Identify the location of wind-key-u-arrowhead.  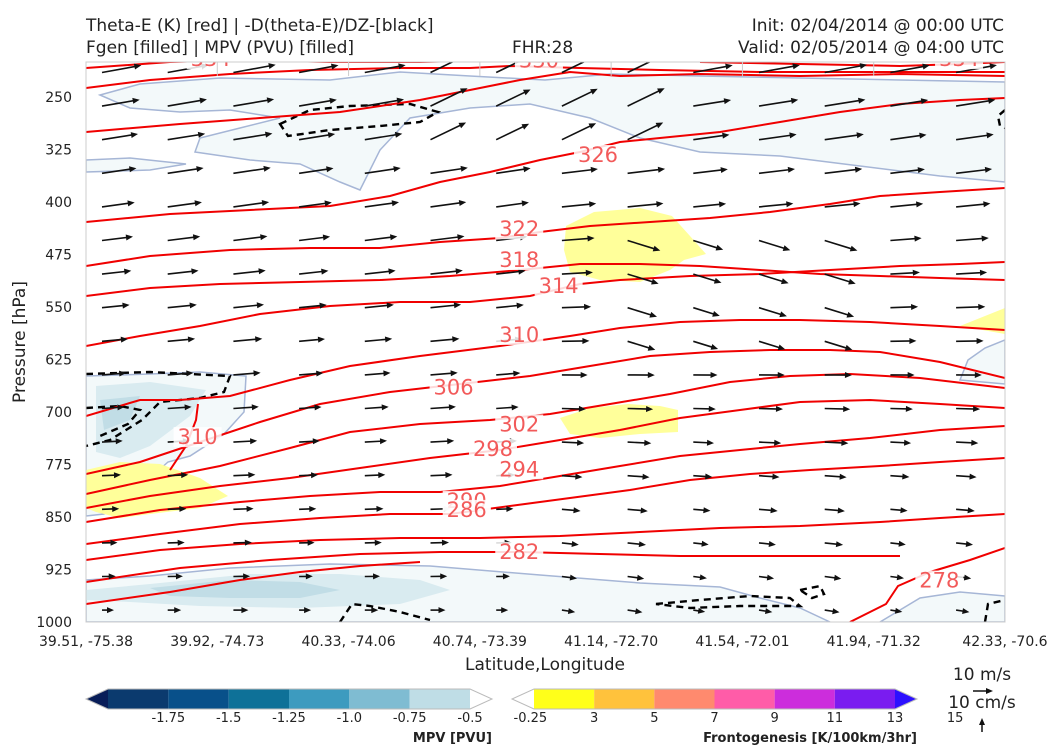
(989, 691).